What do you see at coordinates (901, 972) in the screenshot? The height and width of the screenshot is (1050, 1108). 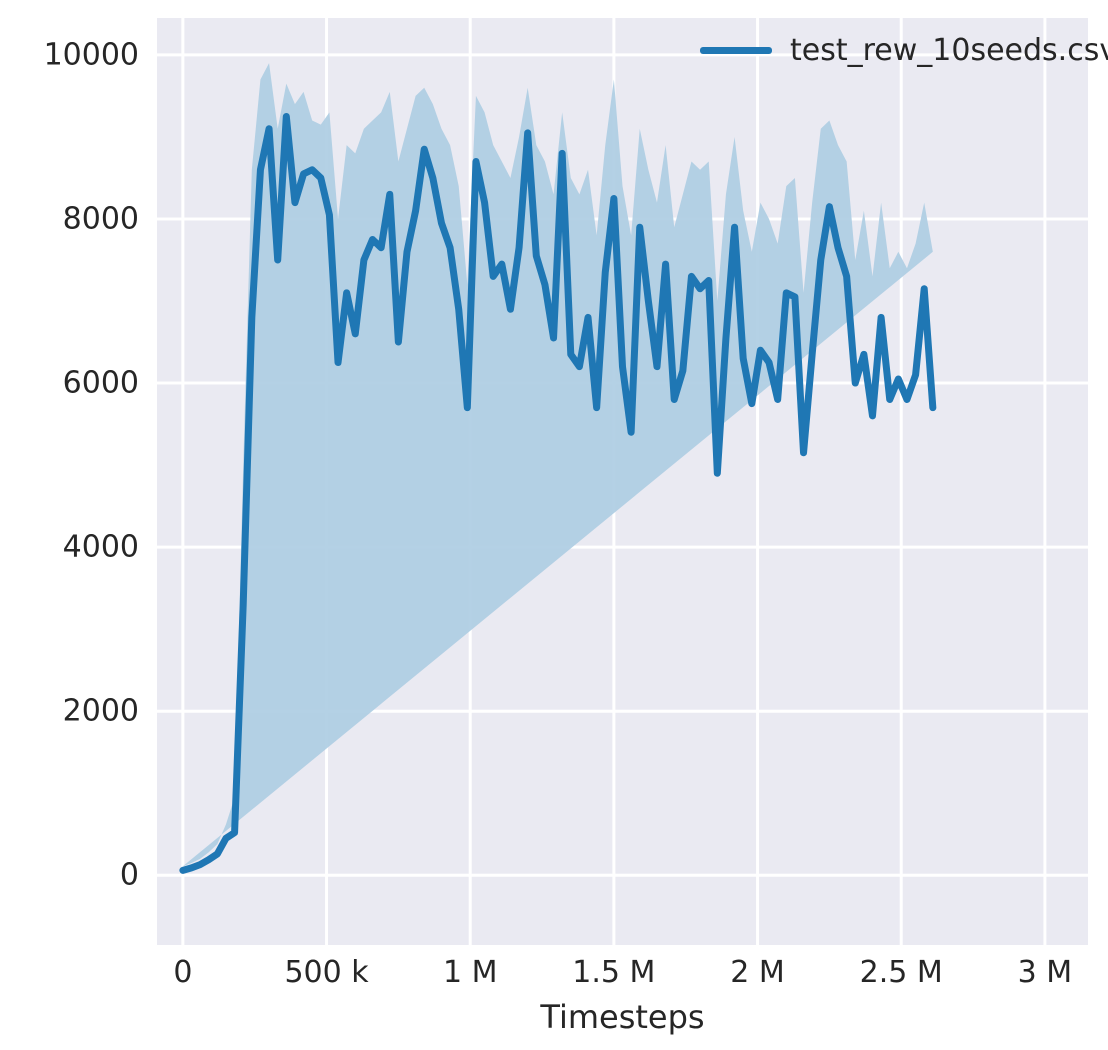 I see `x-axis-tick-label: 2.5 M` at bounding box center [901, 972].